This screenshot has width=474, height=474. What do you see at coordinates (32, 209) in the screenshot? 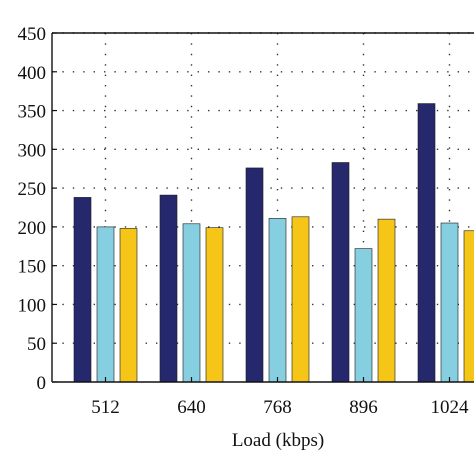
I see `y-tick-labels: 0 50 100 150 200 250 300 350 400 450` at bounding box center [32, 209].